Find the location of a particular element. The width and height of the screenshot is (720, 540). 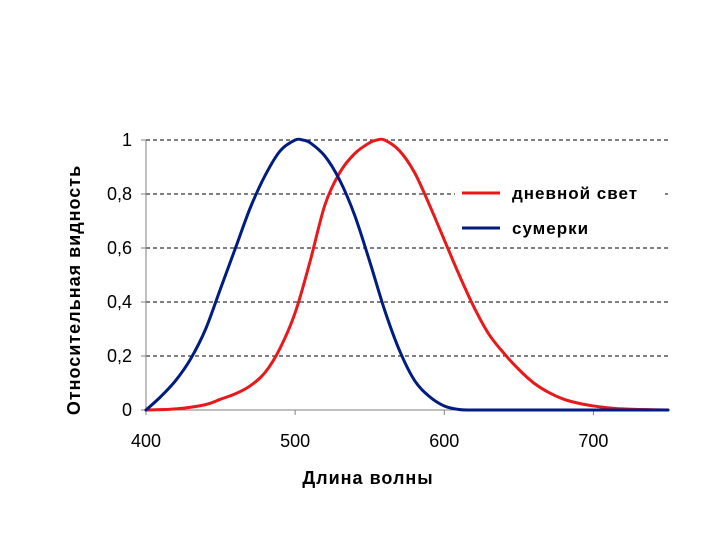

x-tick-label-1: 500 is located at coordinates (295, 441).